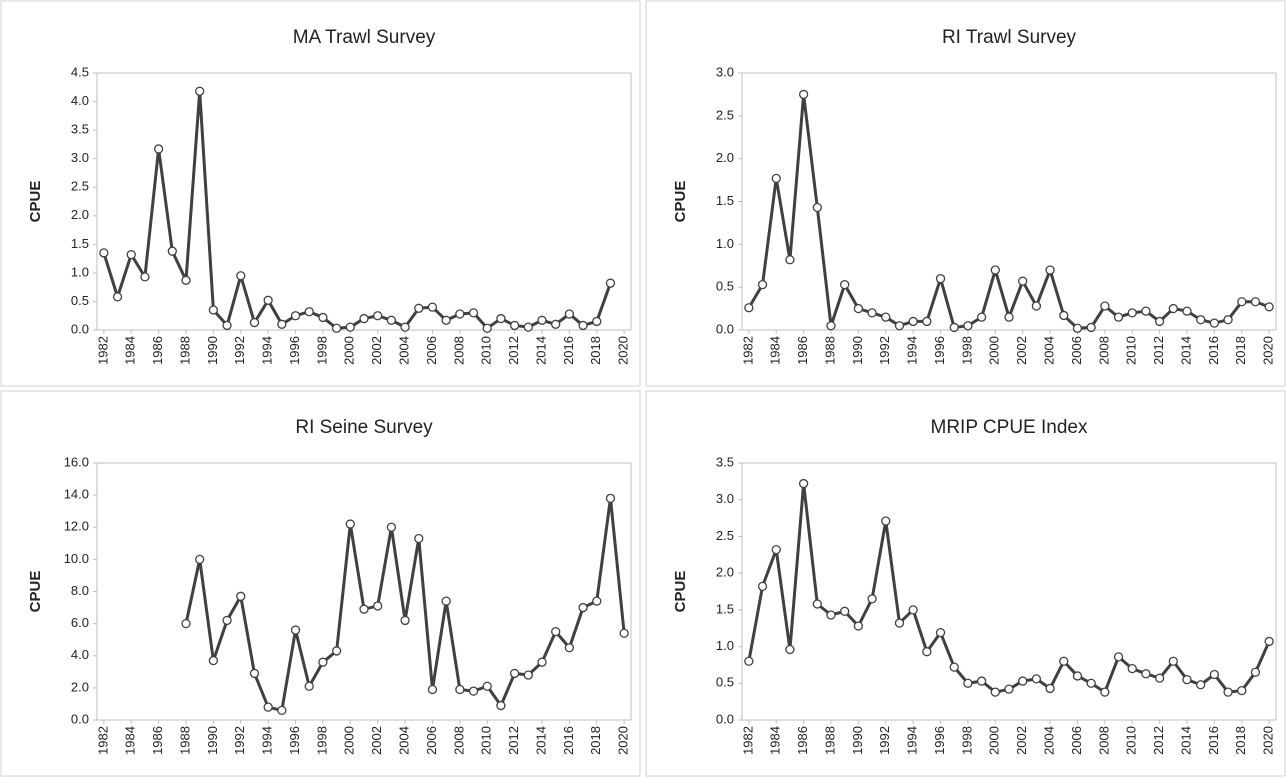 This screenshot has height=778, width=1286. What do you see at coordinates (239, 350) in the screenshot?
I see `x-tick-label: 1992` at bounding box center [239, 350].